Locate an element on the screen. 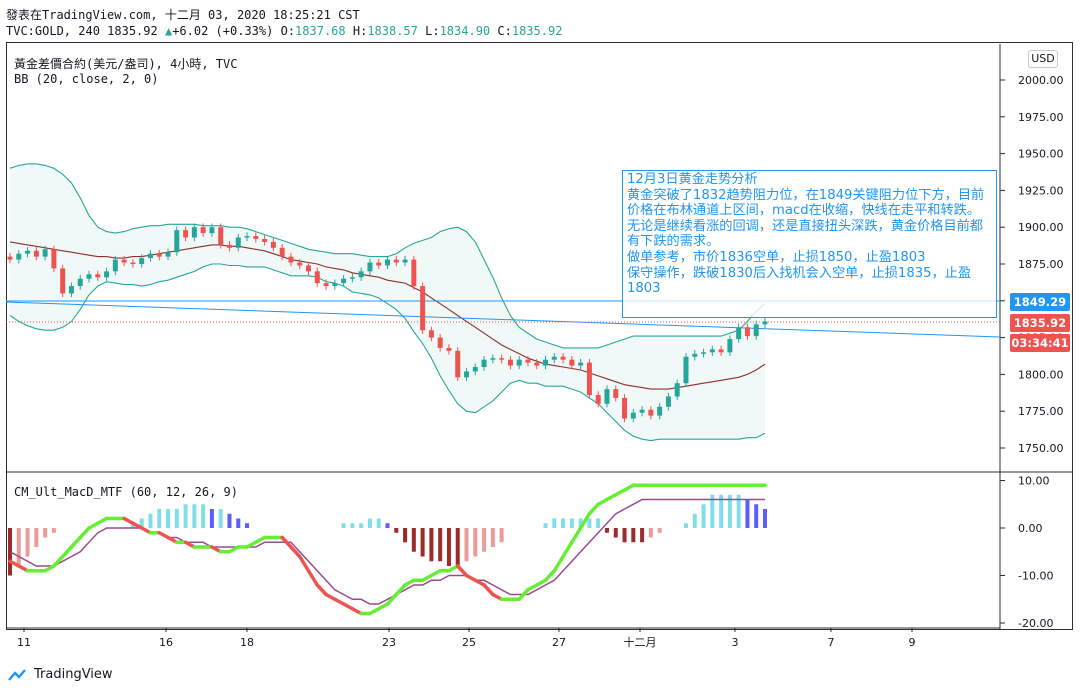 The image size is (1080, 693). macd-tick-label: 10.00 is located at coordinates (1034, 481).